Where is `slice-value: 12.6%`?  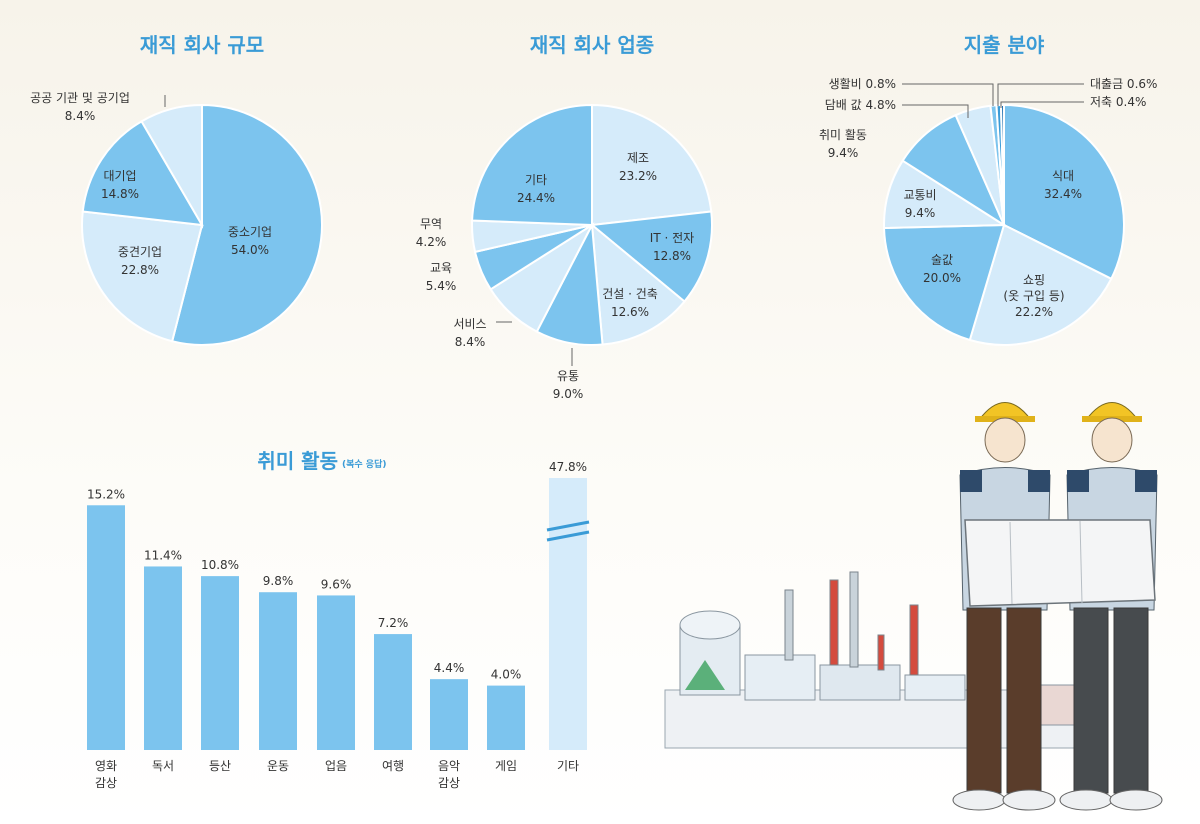
slice-value: 12.6% is located at coordinates (630, 312).